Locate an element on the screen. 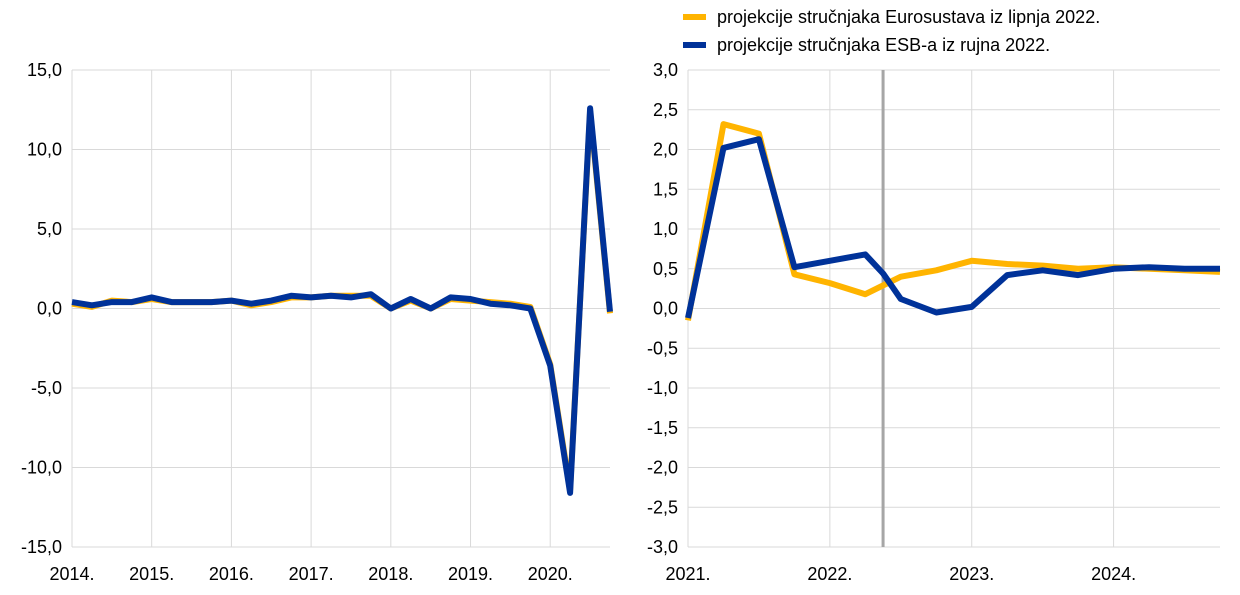 Image resolution: width=1240 pixels, height=595 pixels. y-tick-label: 2,5 is located at coordinates (665, 110).